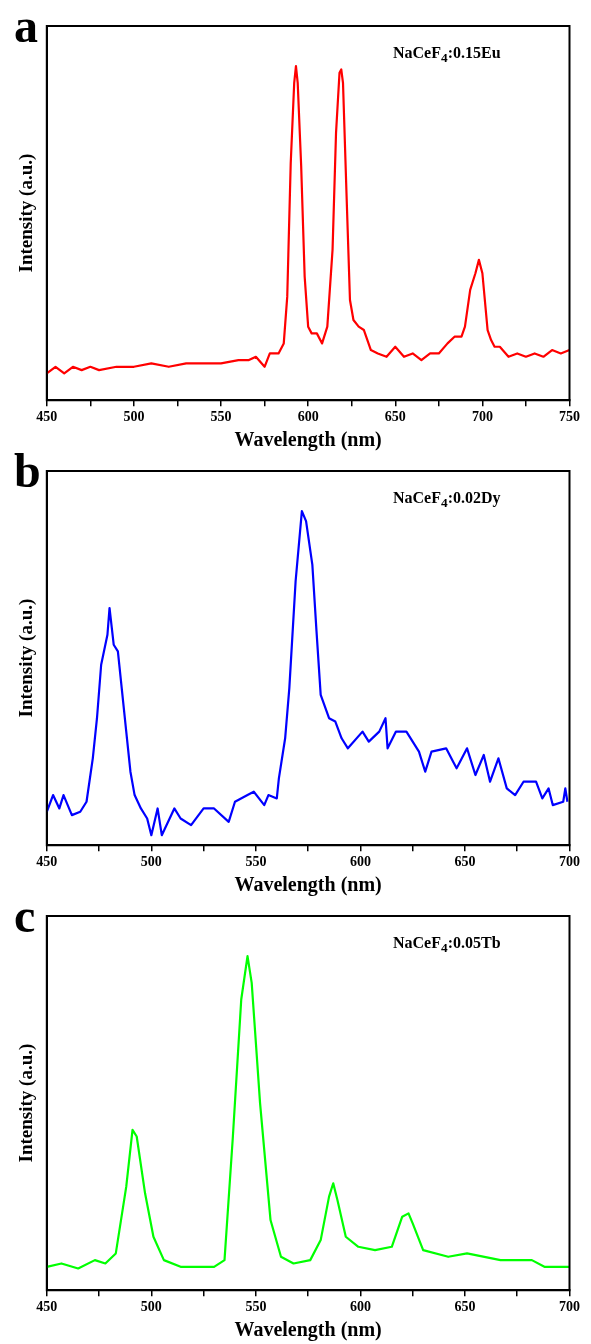 Image resolution: width=591 pixels, height=1344 pixels. I want to click on text: NaCeF$_{4}$:0.15Eu, so click(447, 55).